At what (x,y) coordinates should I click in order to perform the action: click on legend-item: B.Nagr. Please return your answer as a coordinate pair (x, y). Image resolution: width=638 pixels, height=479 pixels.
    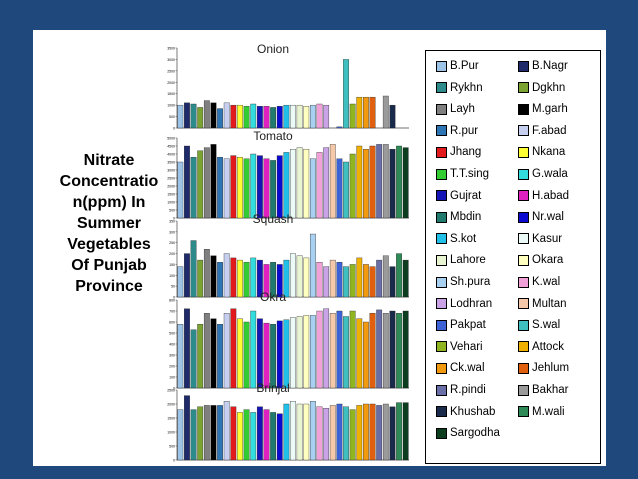
    Looking at the image, I should click on (543, 66).